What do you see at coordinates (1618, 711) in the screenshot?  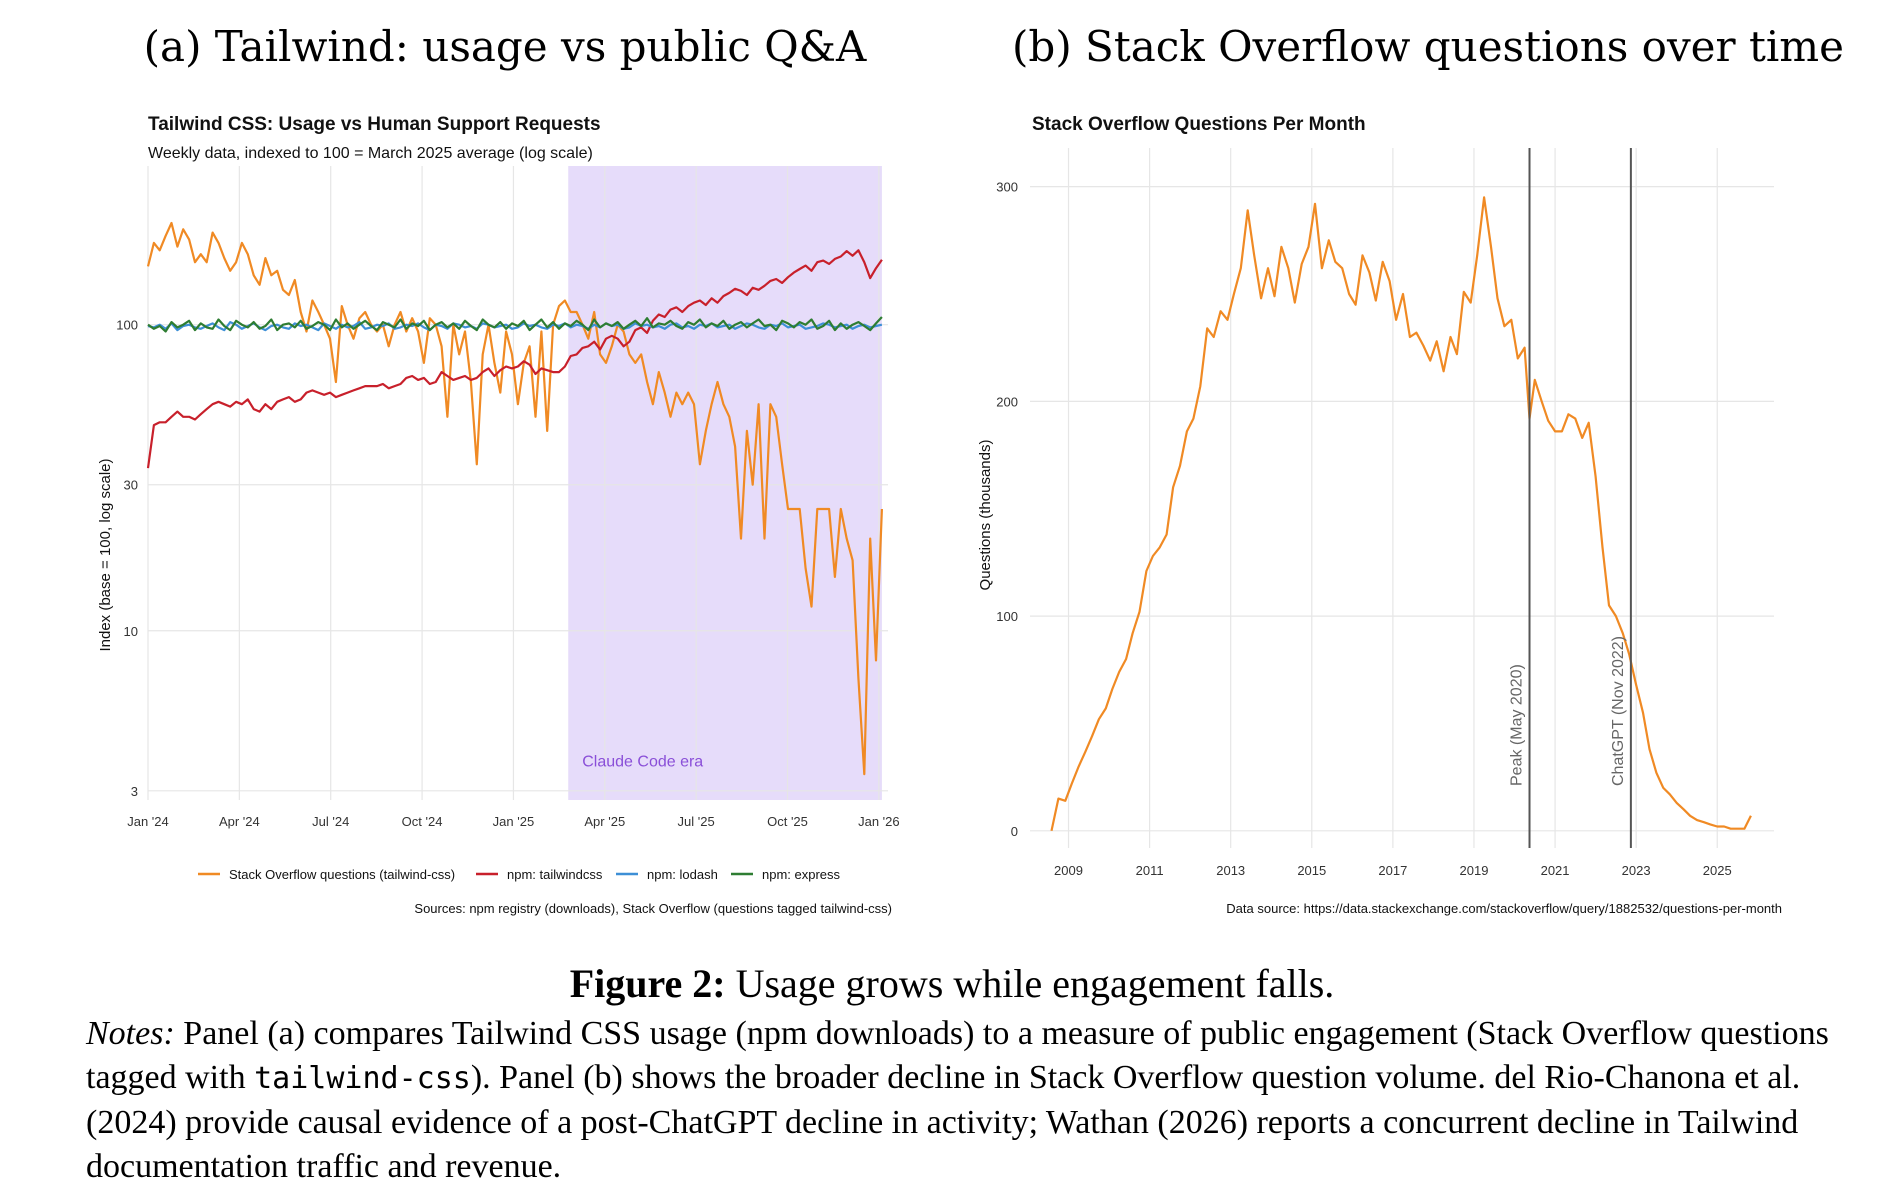 I see `vline-label-chatgpt: ChatGPT (Nov 2022)` at bounding box center [1618, 711].